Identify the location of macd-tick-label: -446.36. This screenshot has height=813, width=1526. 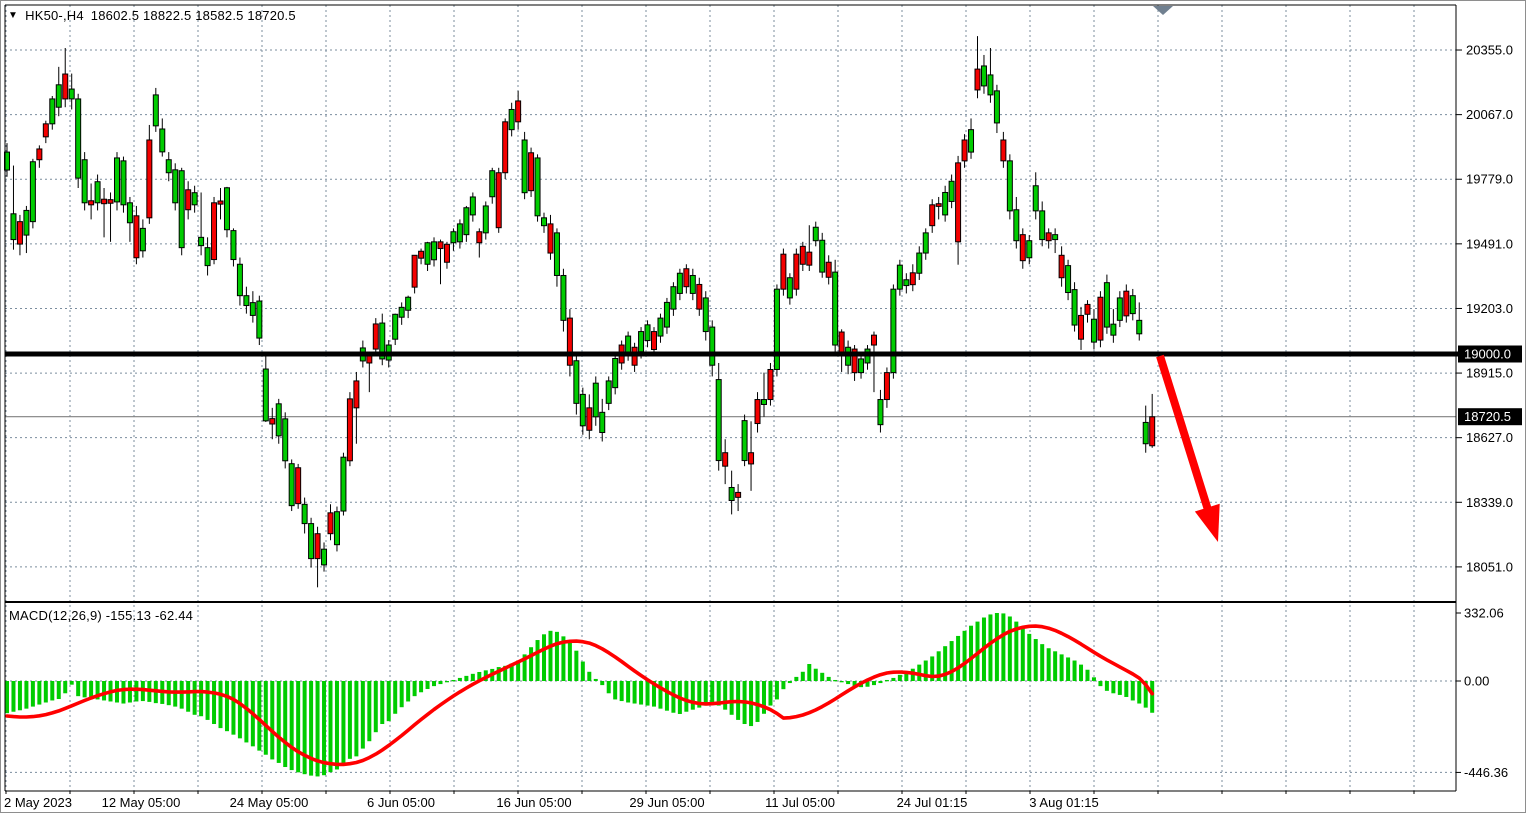
(1486, 772).